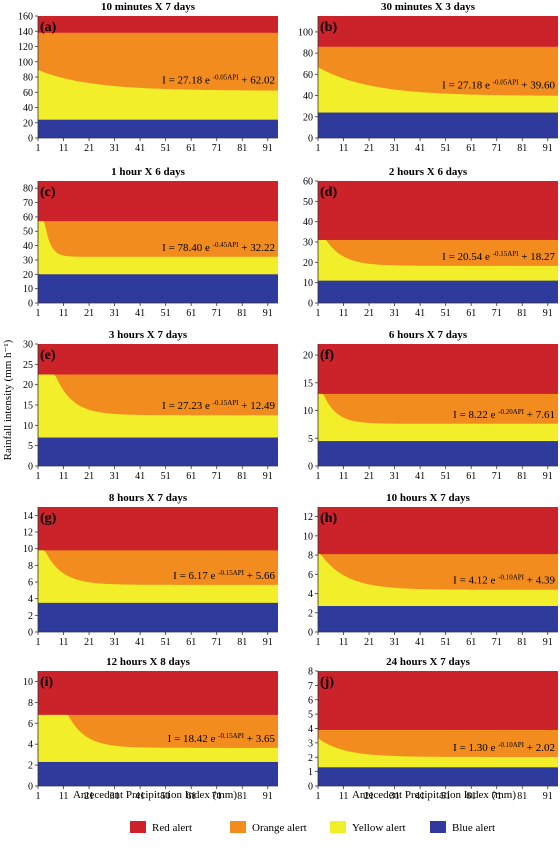 Image resolution: width=560 pixels, height=850 pixels. What do you see at coordinates (310, 700) in the screenshot?
I see `y-tick-label: 6` at bounding box center [310, 700].